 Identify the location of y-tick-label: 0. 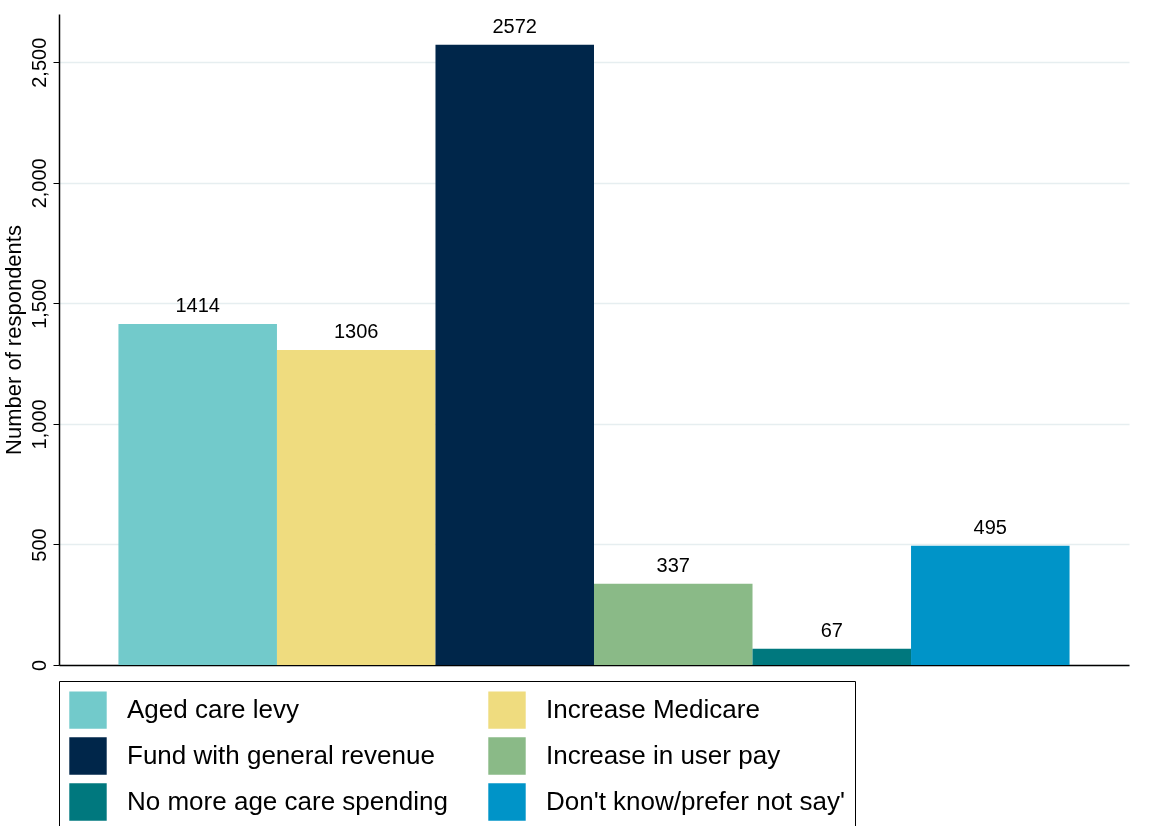
(38, 665).